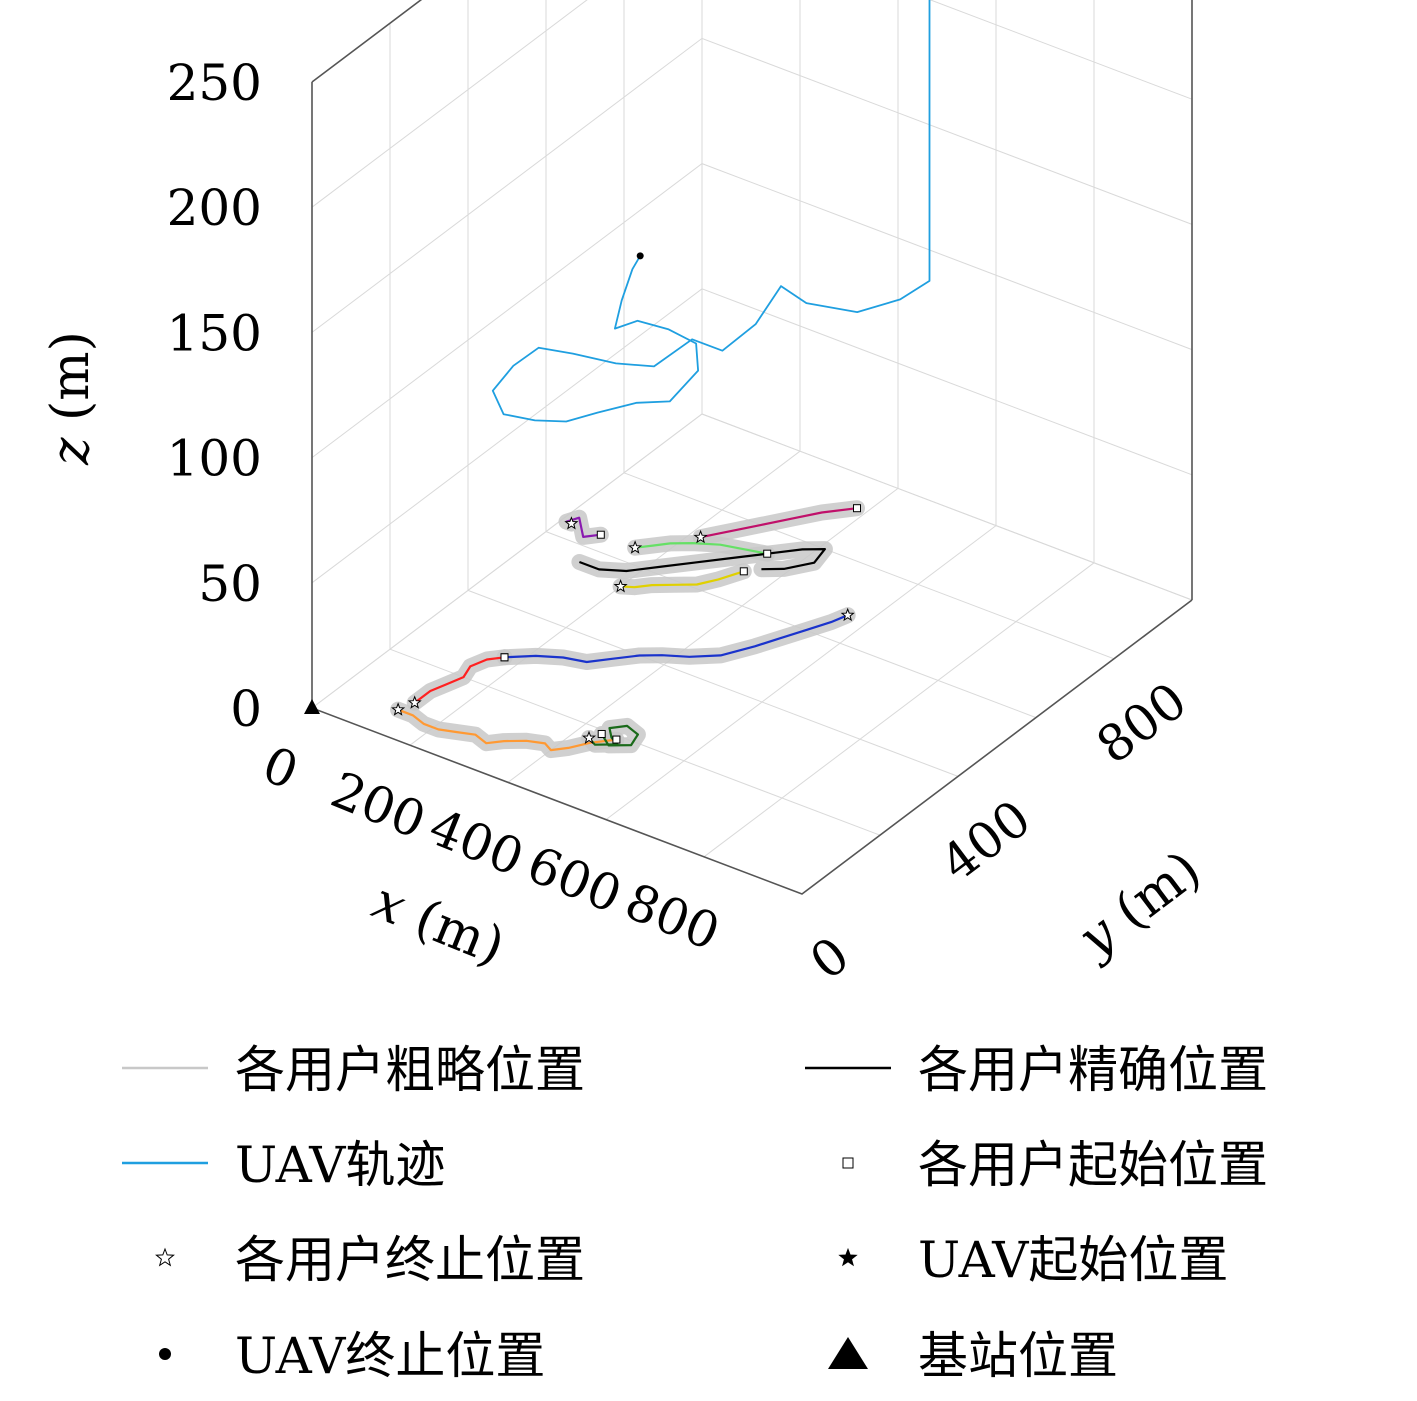 The image size is (1417, 1401). Describe the element at coordinates (848, 1163) in the screenshot. I see `legend-square-marker` at that location.